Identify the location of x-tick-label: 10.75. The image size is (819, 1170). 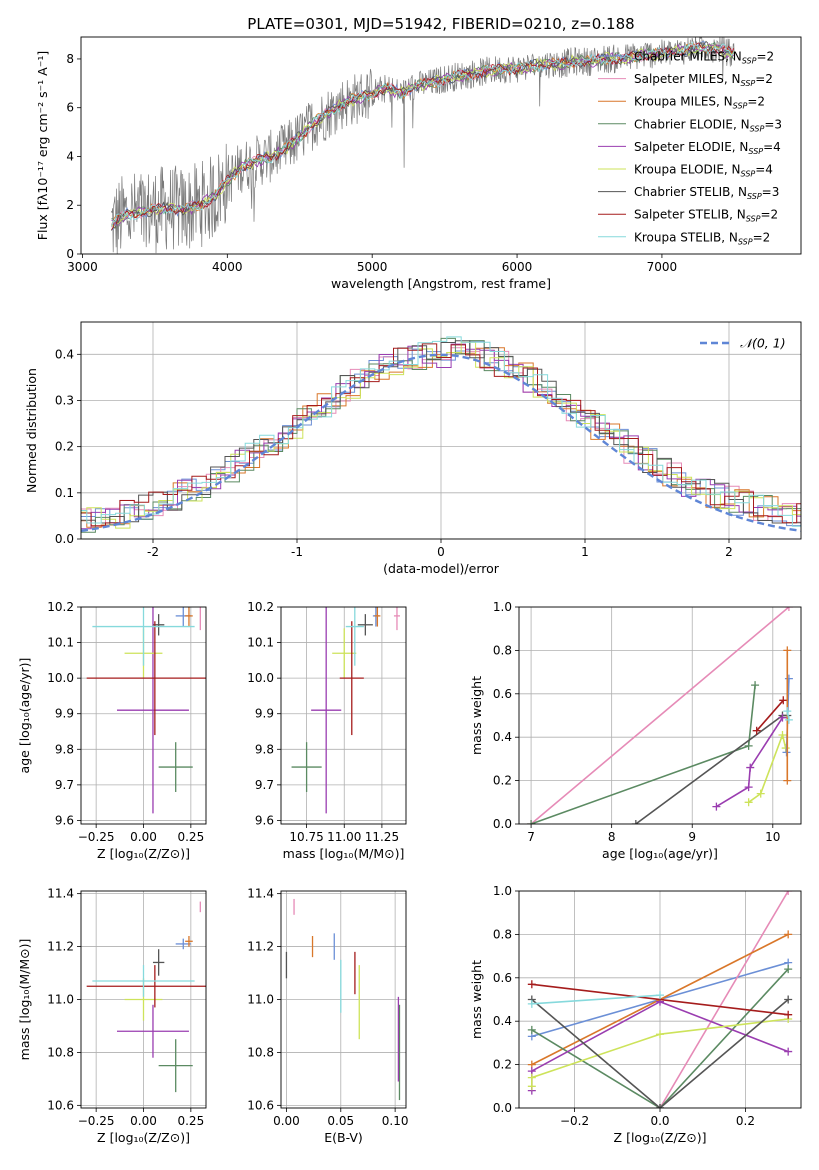
(306, 837).